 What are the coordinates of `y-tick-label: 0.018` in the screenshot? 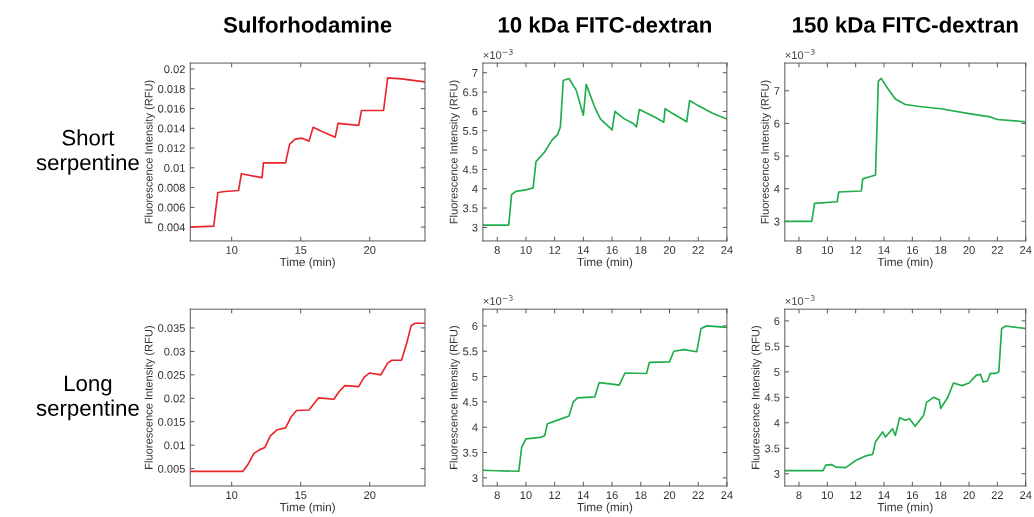 It's located at (171, 89).